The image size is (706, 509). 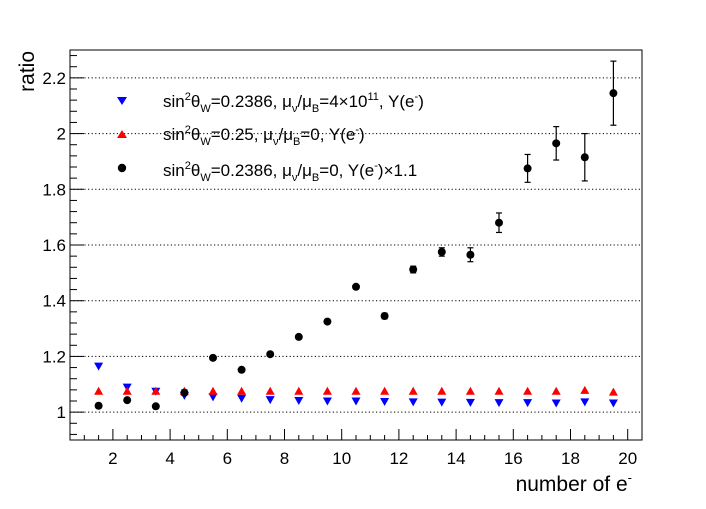 I want to click on x-tick-label: 4, so click(x=169, y=458).